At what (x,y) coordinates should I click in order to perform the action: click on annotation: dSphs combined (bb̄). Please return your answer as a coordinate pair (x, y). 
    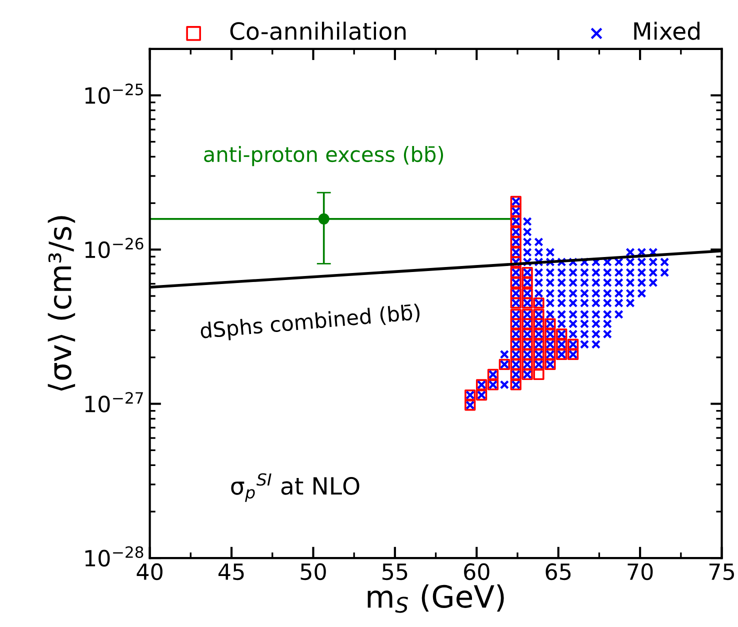
    Looking at the image, I should click on (310, 323).